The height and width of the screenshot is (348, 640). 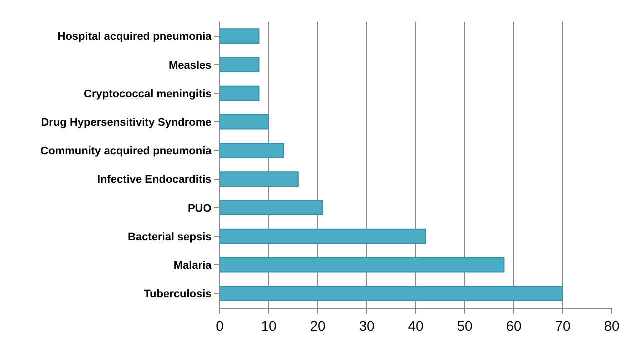 What do you see at coordinates (220, 326) in the screenshot?
I see `x-tick-label: 0` at bounding box center [220, 326].